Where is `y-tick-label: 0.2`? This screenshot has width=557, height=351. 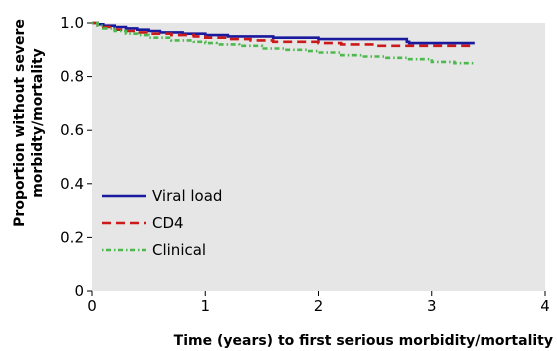
y-tick-label: 0.2 is located at coordinates (72, 237).